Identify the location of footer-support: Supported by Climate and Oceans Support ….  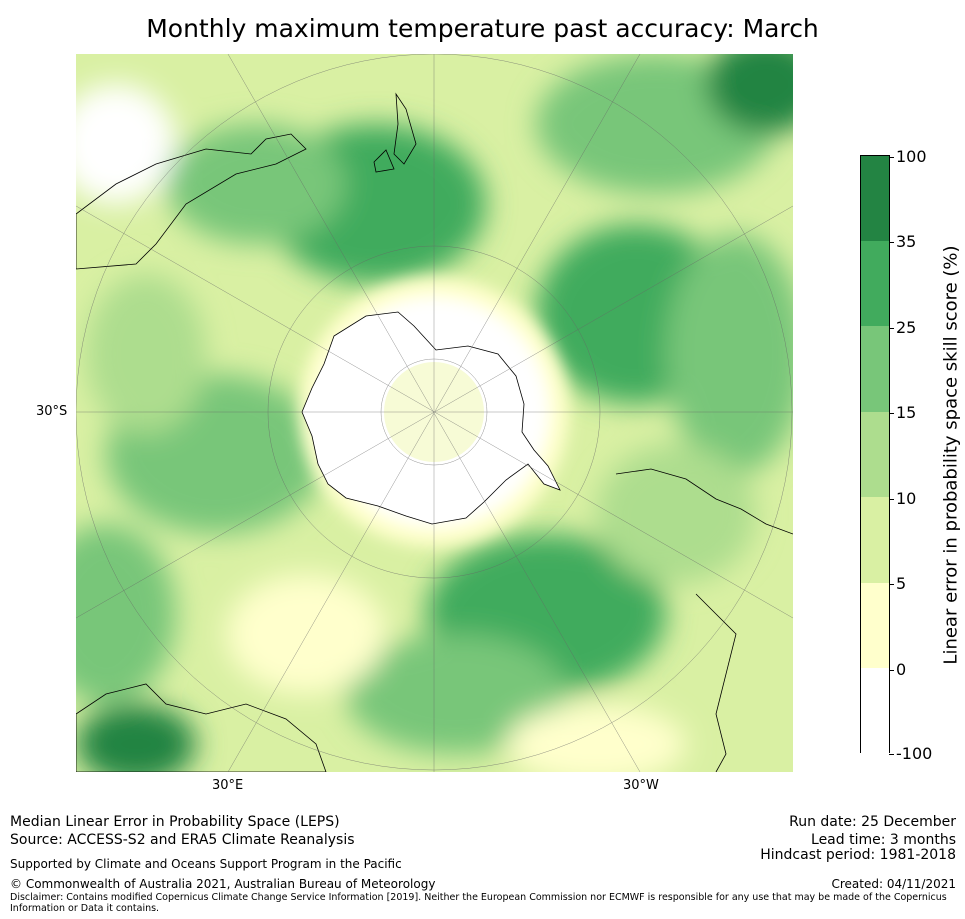
(206, 864).